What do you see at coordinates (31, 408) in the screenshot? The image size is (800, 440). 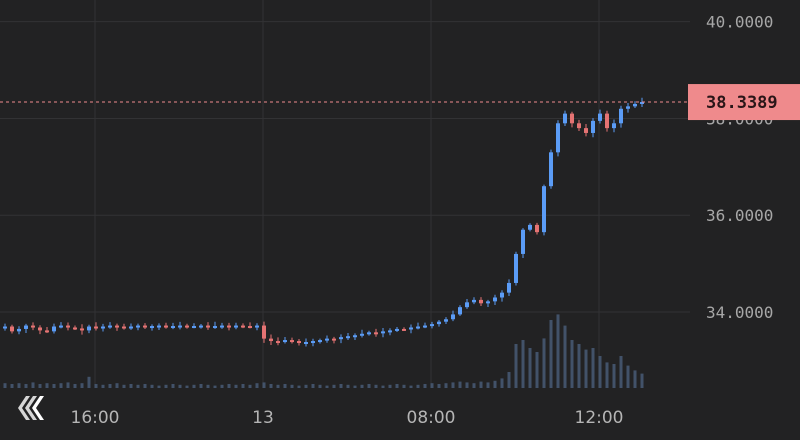 I see `chevron-logo-icon` at bounding box center [31, 408].